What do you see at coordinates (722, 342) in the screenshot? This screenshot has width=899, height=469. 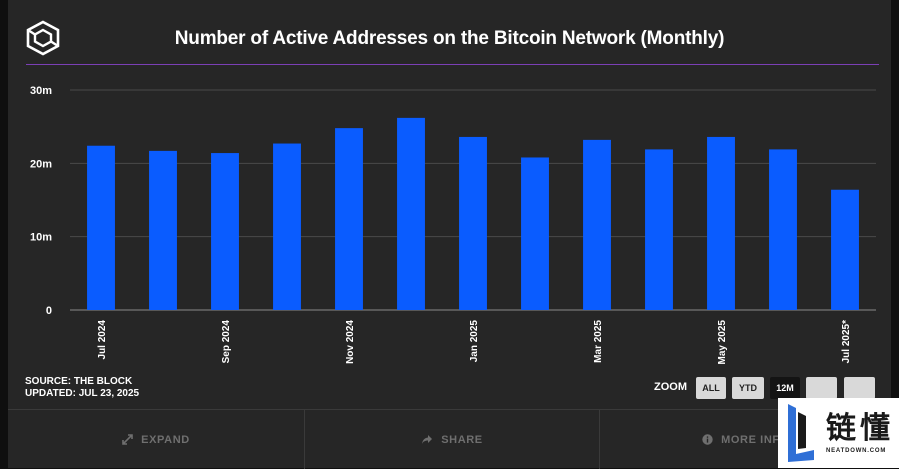 I see `x-tick-label: May 2025` at bounding box center [722, 342].